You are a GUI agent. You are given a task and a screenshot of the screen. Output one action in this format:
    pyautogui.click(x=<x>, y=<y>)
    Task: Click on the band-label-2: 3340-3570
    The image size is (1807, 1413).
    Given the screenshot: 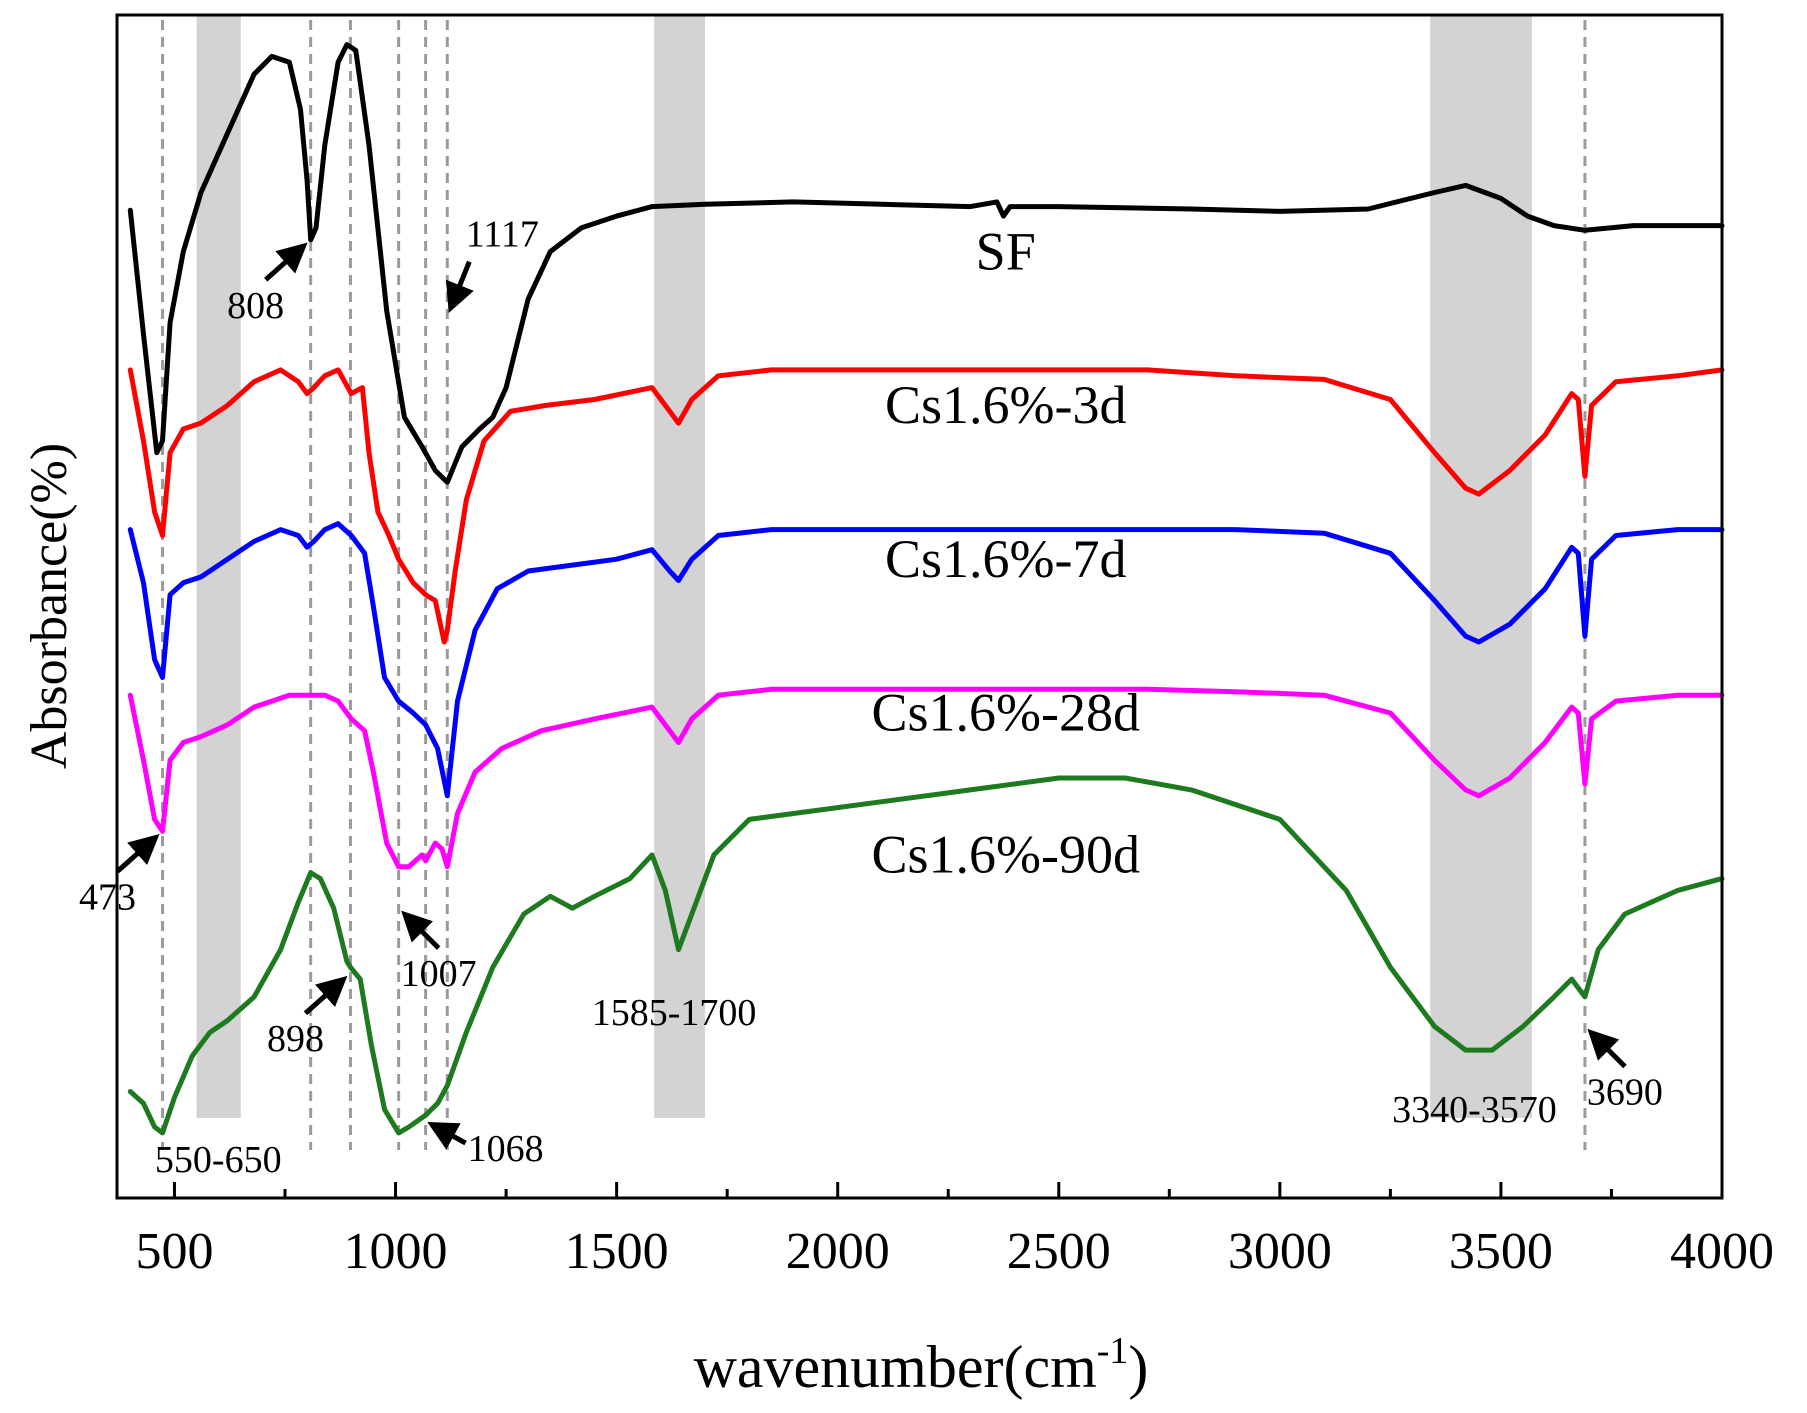 What is the action you would take?
    pyautogui.click(x=1474, y=1110)
    